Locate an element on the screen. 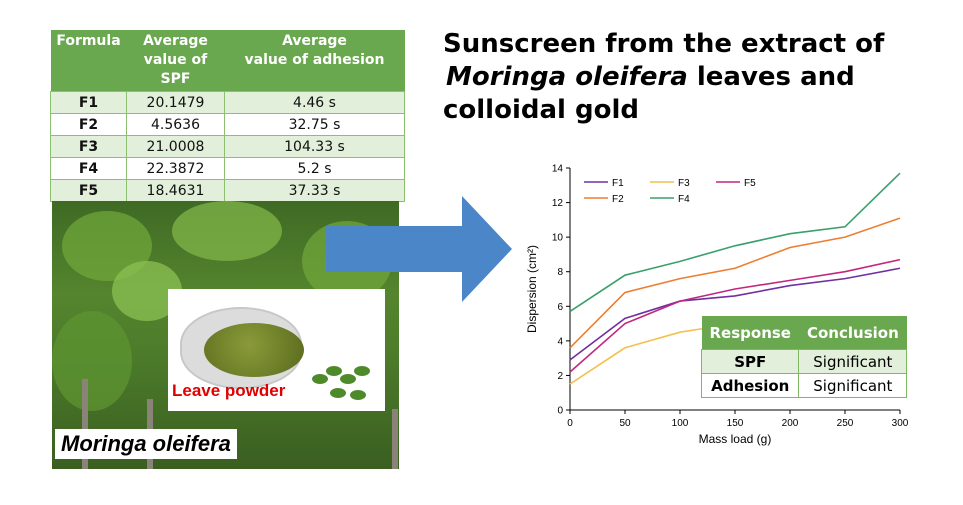 This screenshot has height=505, width=963. chart-legend: F1 F2 F3 F4 F5 is located at coordinates (670, 191).